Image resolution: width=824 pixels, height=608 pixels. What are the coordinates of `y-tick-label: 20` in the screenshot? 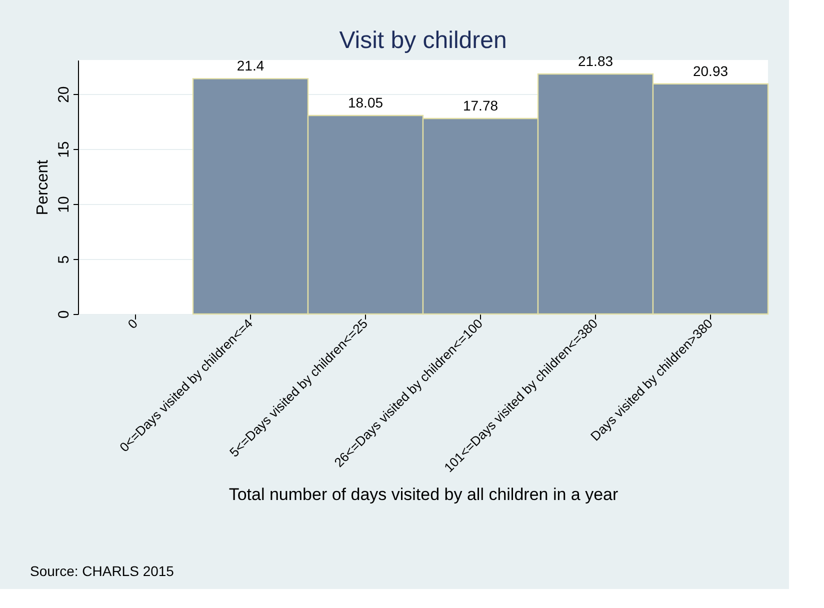 It's located at (64, 94).